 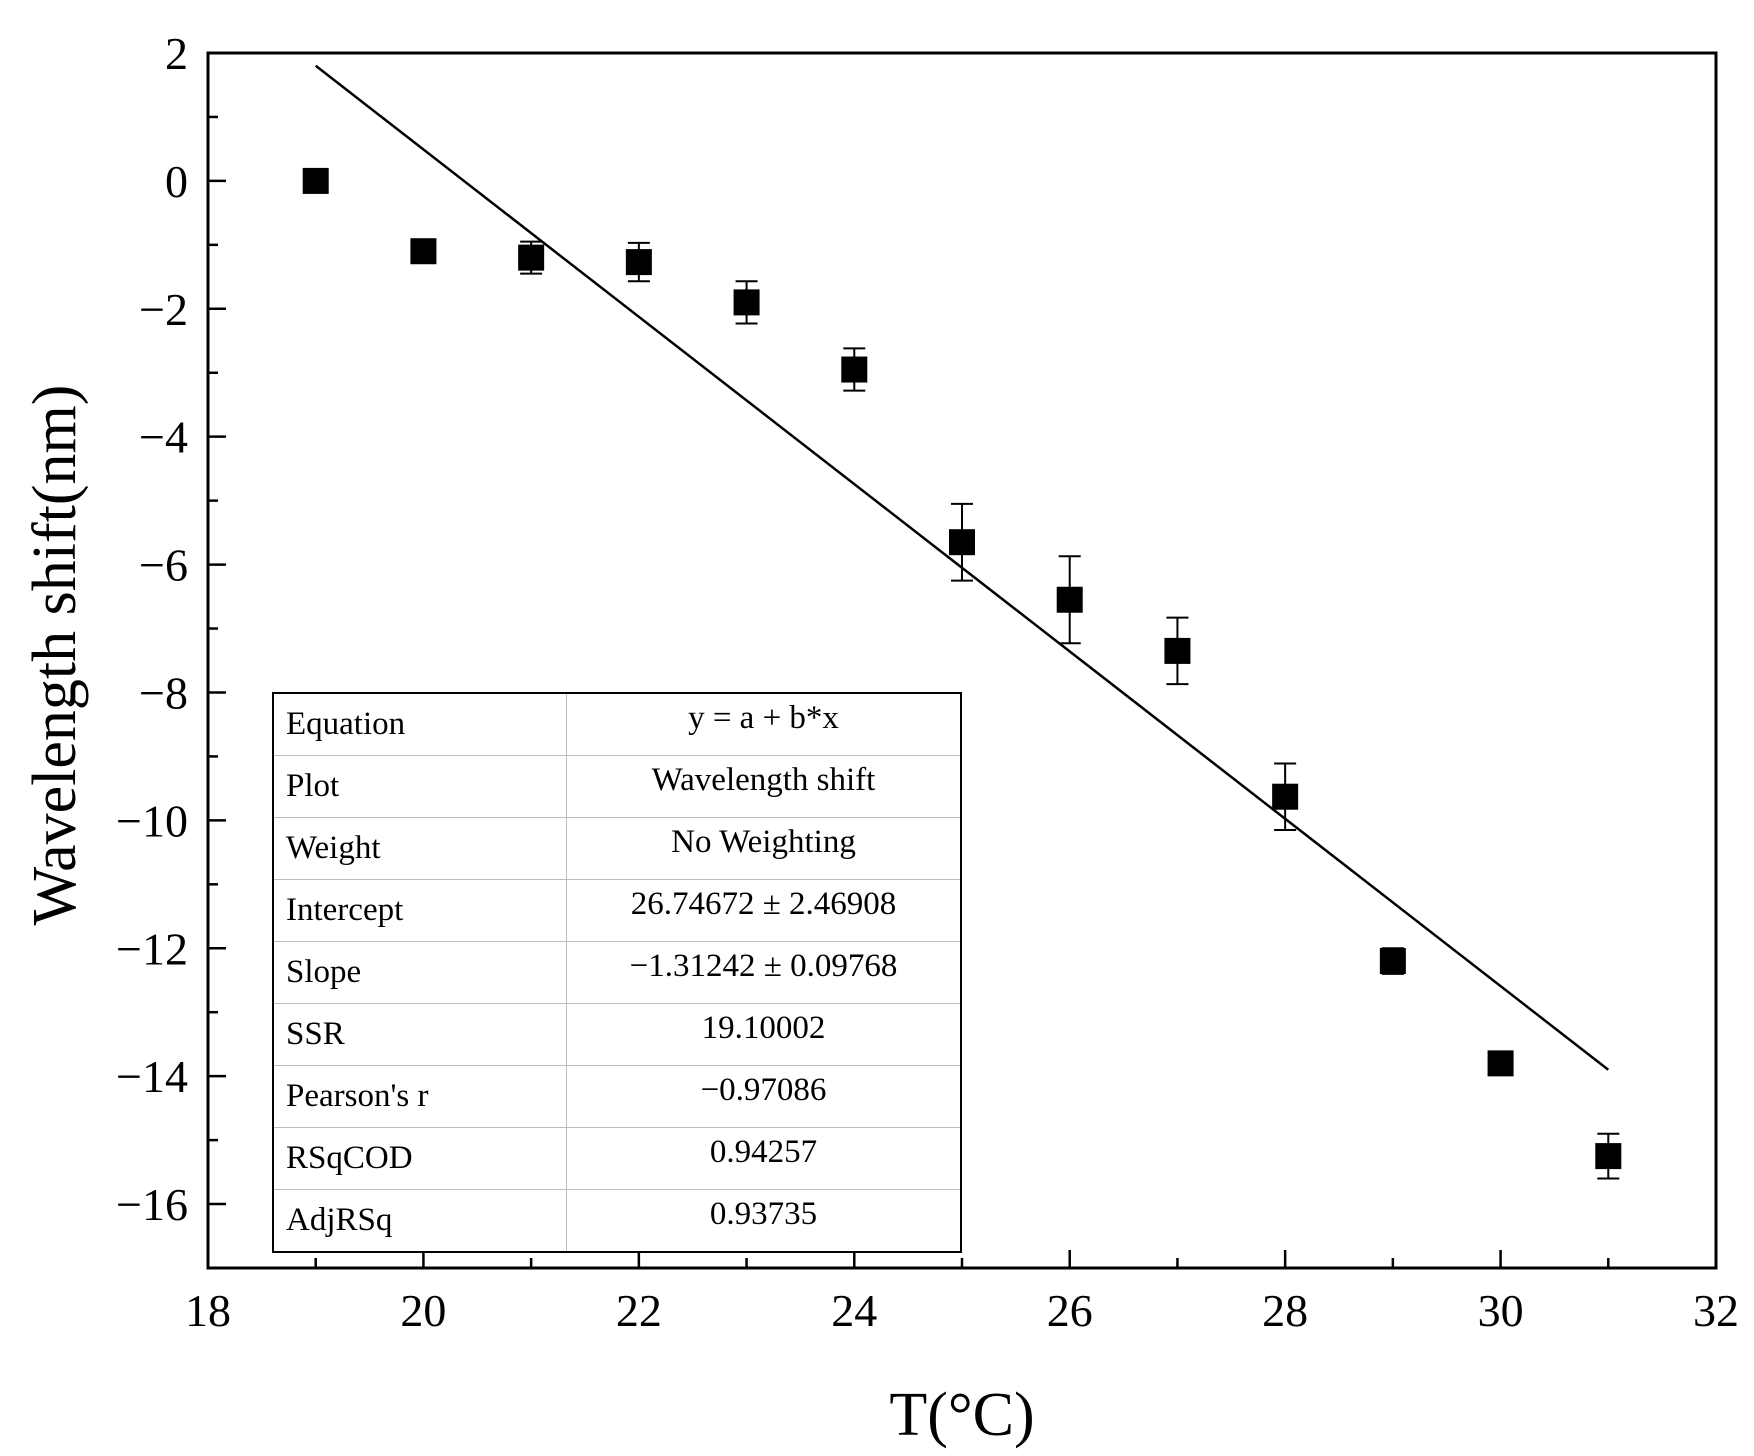 What do you see at coordinates (1070, 1310) in the screenshot?
I see `x-tick-label: 26` at bounding box center [1070, 1310].